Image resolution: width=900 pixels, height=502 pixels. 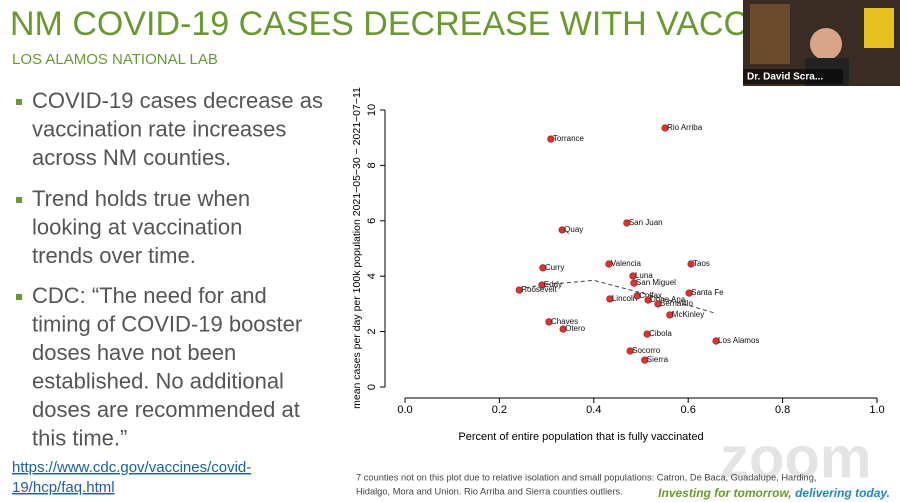 I want to click on point-label: Cibola, so click(x=660, y=333).